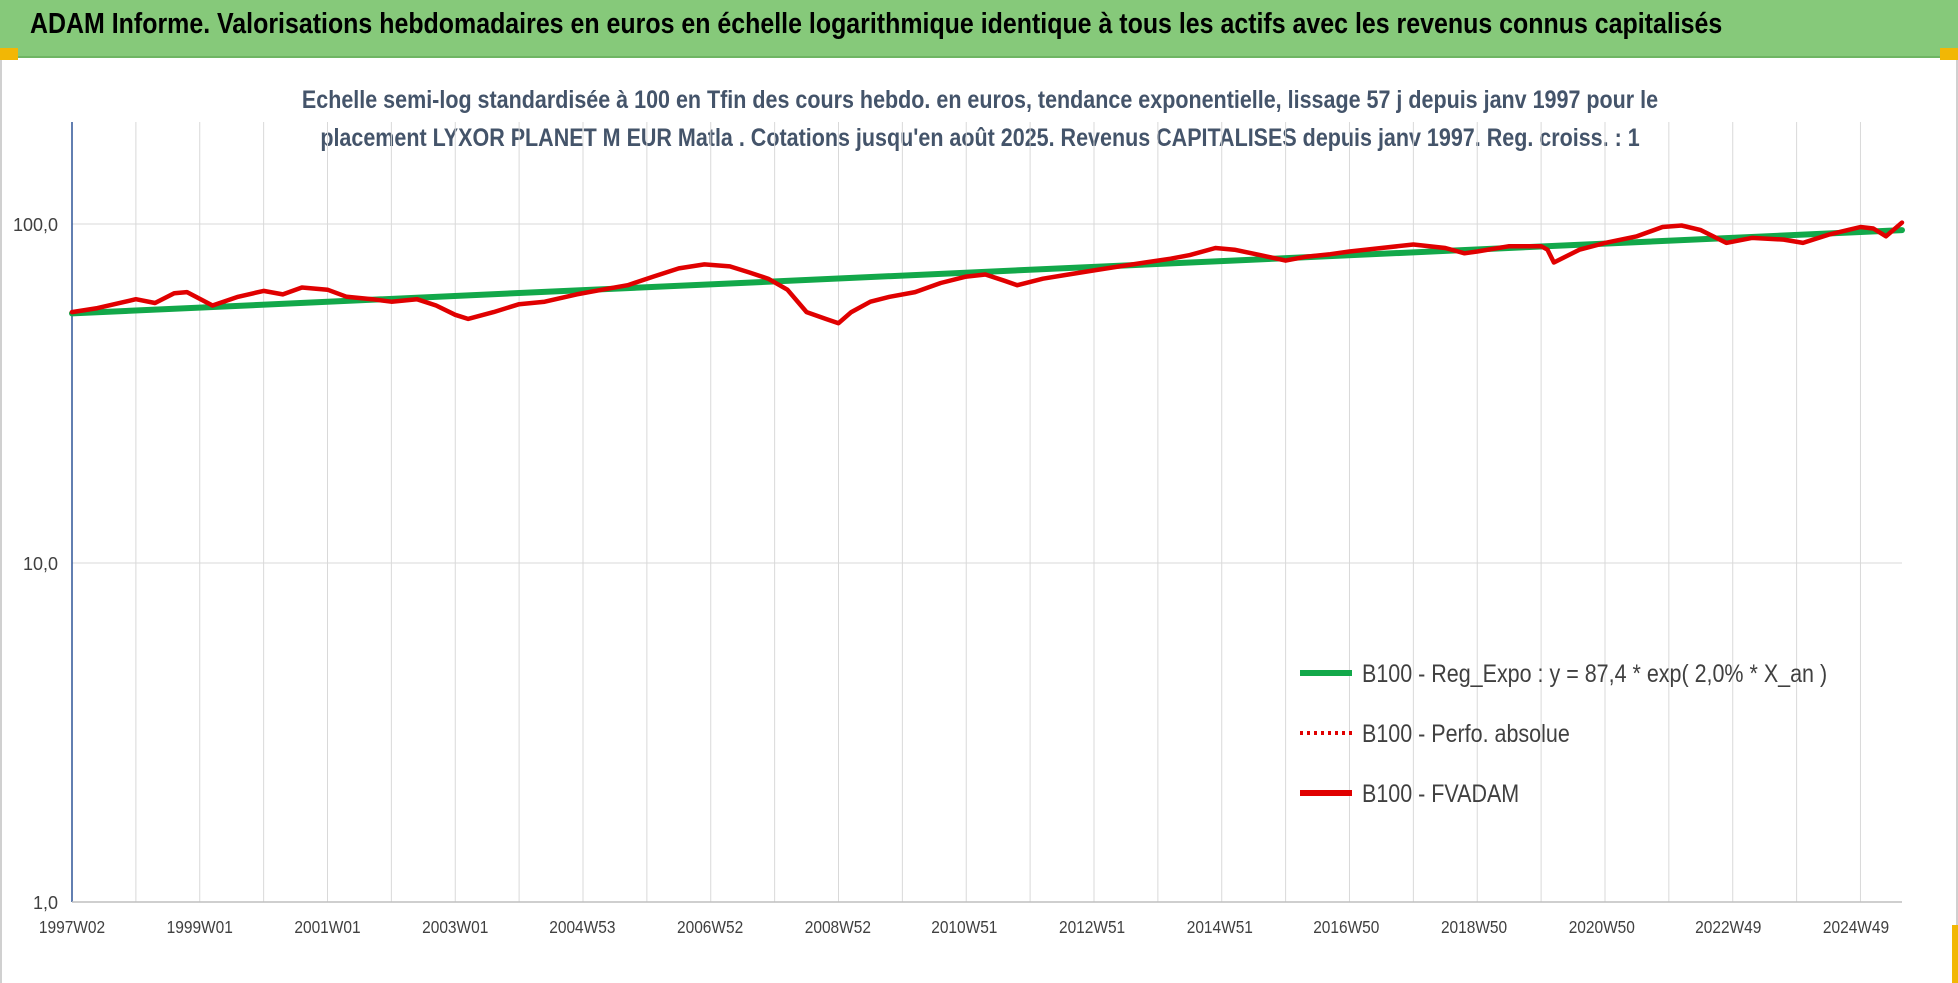 Image resolution: width=1958 pixels, height=983 pixels. Describe the element at coordinates (1346, 927) in the screenshot. I see `x-tick-label: 2016W50` at that location.